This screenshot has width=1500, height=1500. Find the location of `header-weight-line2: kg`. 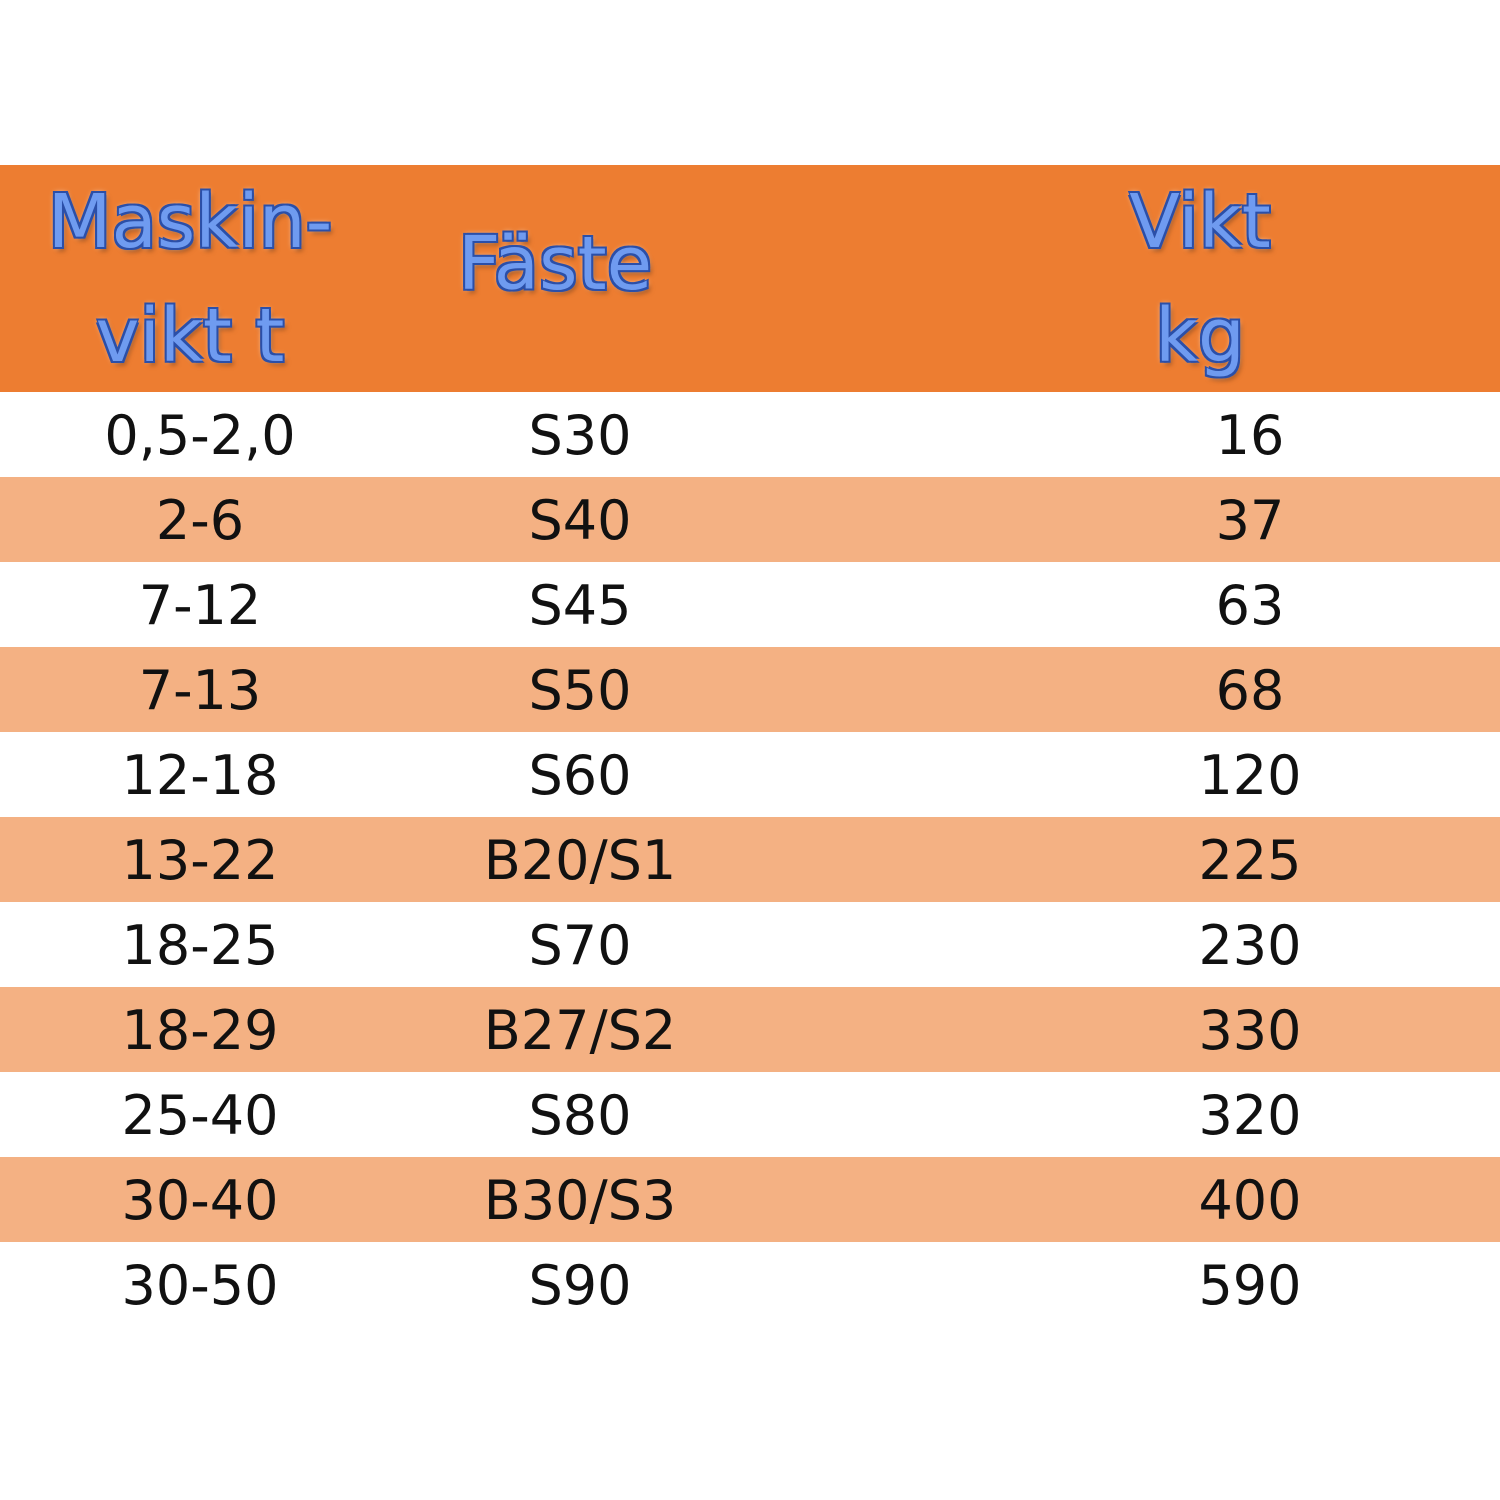

header-weight-line2: kg is located at coordinates (1200, 336).